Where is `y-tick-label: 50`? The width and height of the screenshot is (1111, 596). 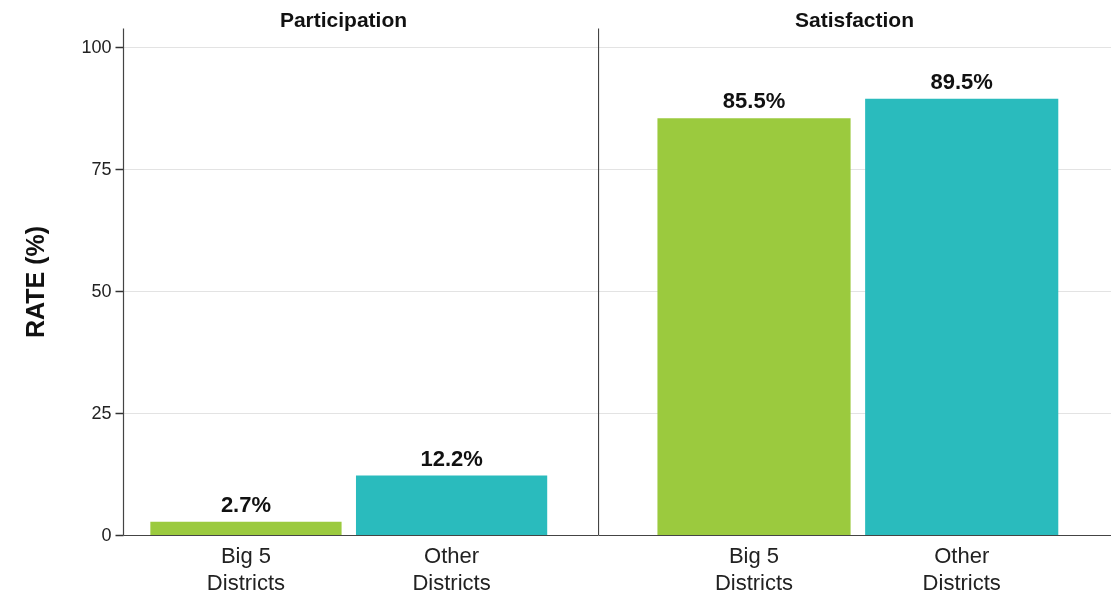
y-tick-label: 50 is located at coordinates (101, 290).